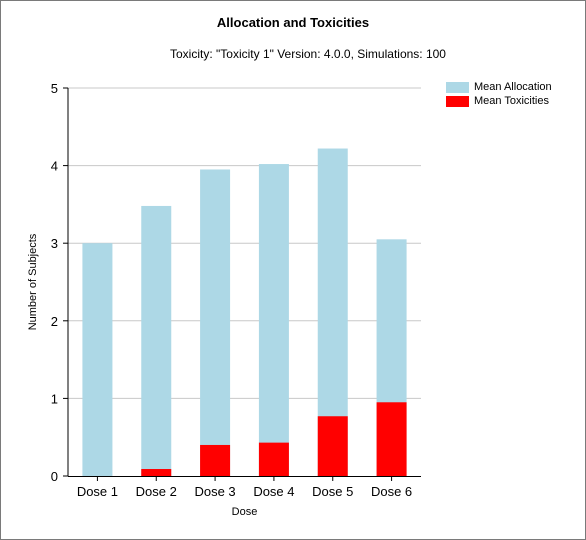 The image size is (586, 540). What do you see at coordinates (511, 101) in the screenshot?
I see `legend-label-toxicities: Mean Toxicities` at bounding box center [511, 101].